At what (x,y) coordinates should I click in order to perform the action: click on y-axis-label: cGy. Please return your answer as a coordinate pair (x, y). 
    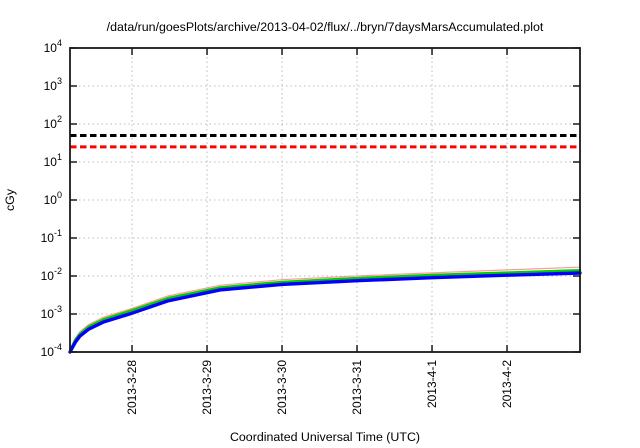
    Looking at the image, I should click on (10, 199).